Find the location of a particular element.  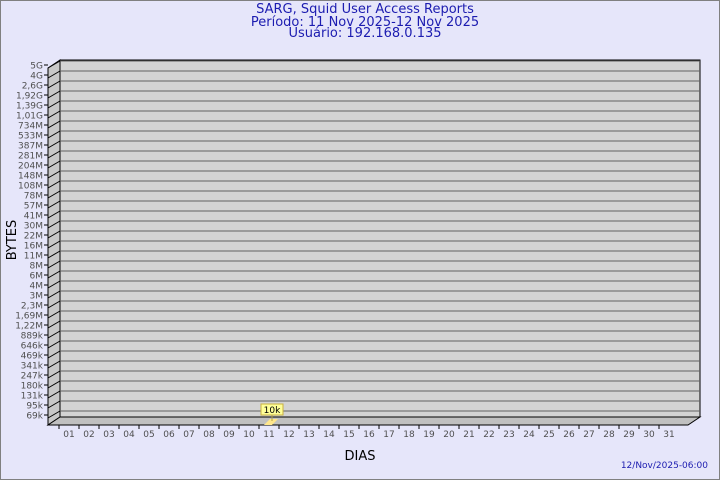

y-tick-label: 2,3M is located at coordinates (32, 307).